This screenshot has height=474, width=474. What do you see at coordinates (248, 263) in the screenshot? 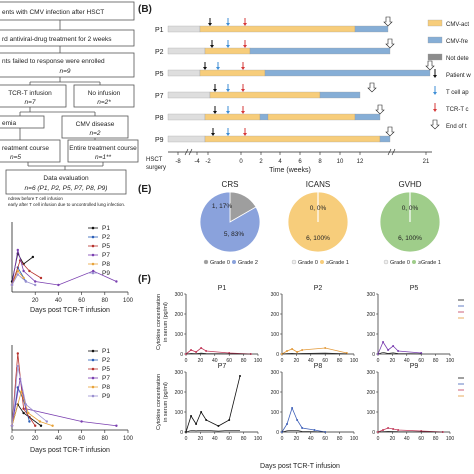
I see `pie-legend-label: Grade 2` at bounding box center [248, 263].